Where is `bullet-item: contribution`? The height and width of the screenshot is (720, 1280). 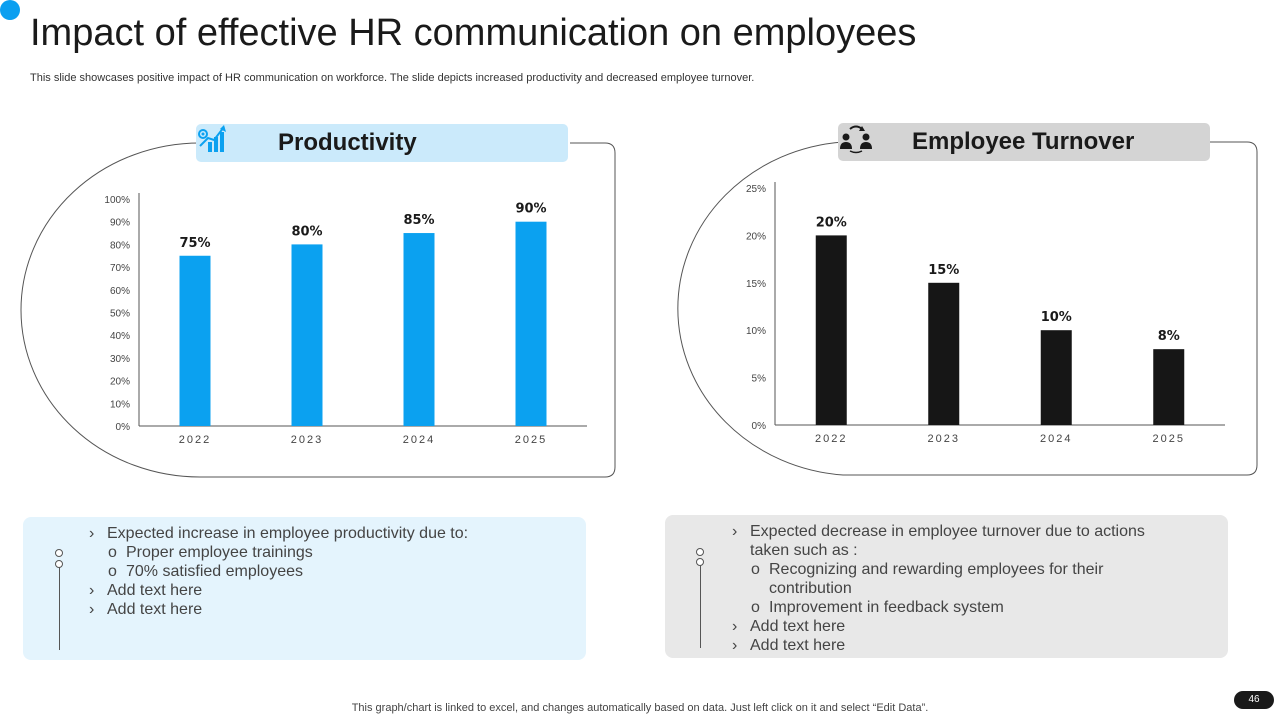 bullet-item: contribution is located at coordinates (801, 588).